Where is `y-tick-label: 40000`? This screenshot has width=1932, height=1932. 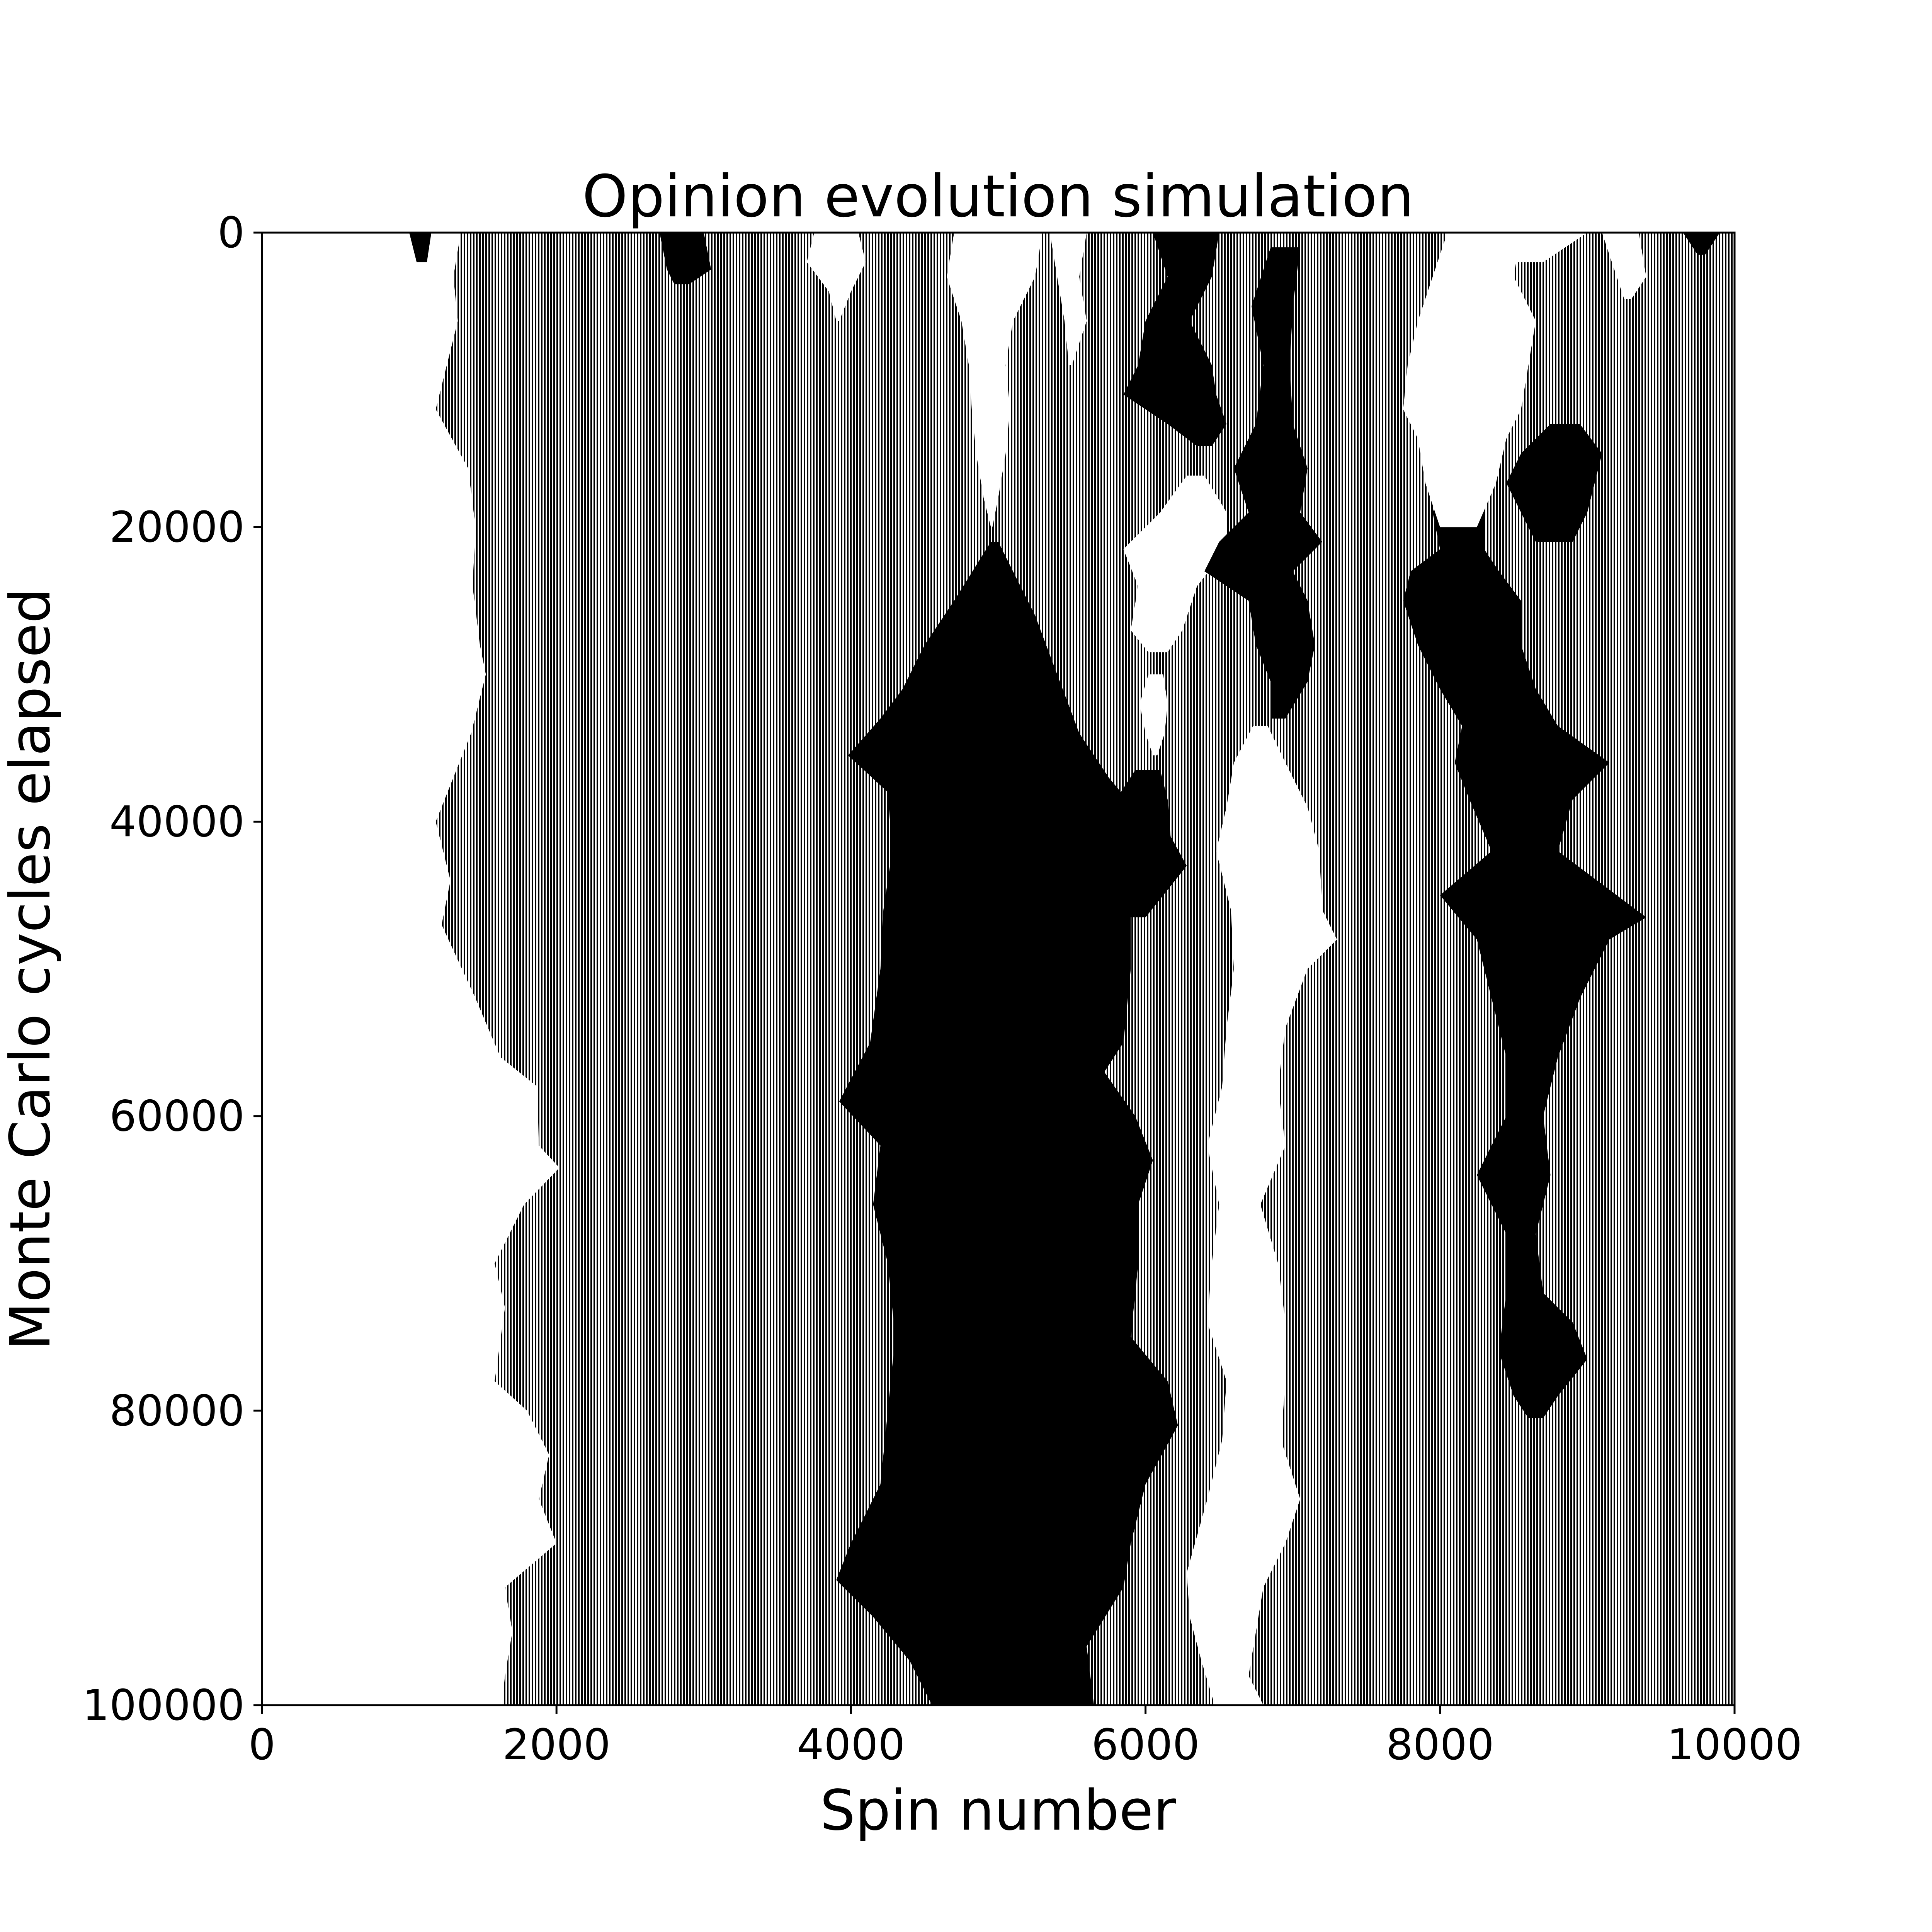
y-tick-label: 40000 is located at coordinates (177, 821).